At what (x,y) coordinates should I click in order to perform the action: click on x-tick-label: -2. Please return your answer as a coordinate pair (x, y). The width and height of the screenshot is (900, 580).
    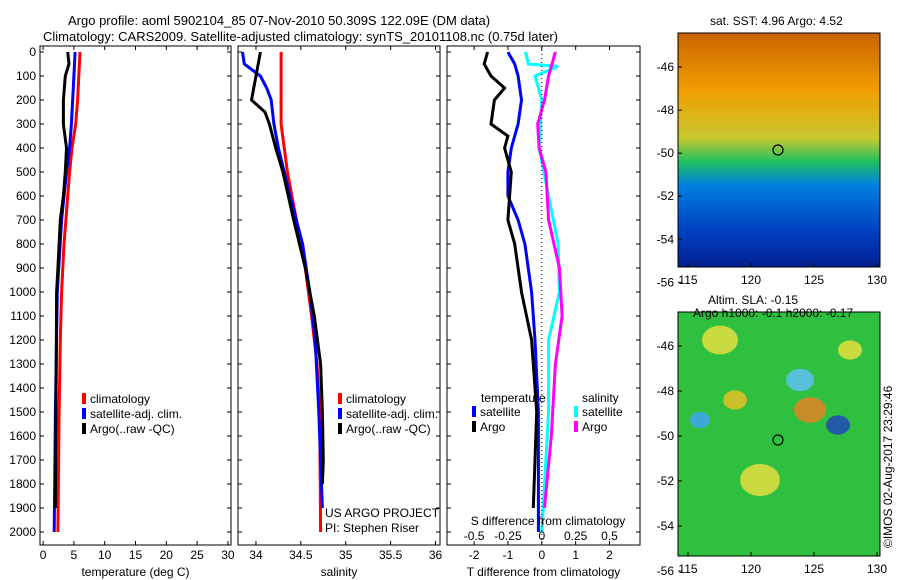
    Looking at the image, I should click on (474, 555).